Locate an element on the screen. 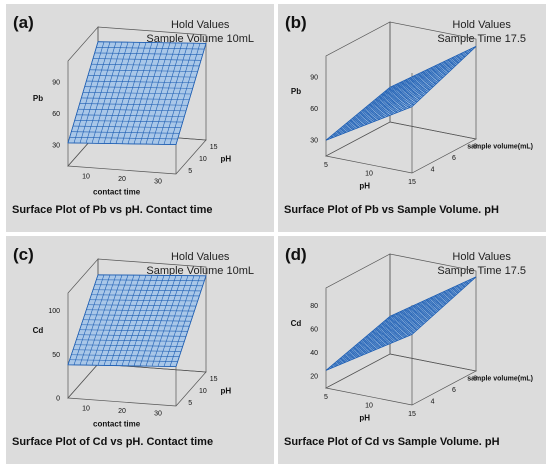  side-wall is located at coordinates (358, 321).